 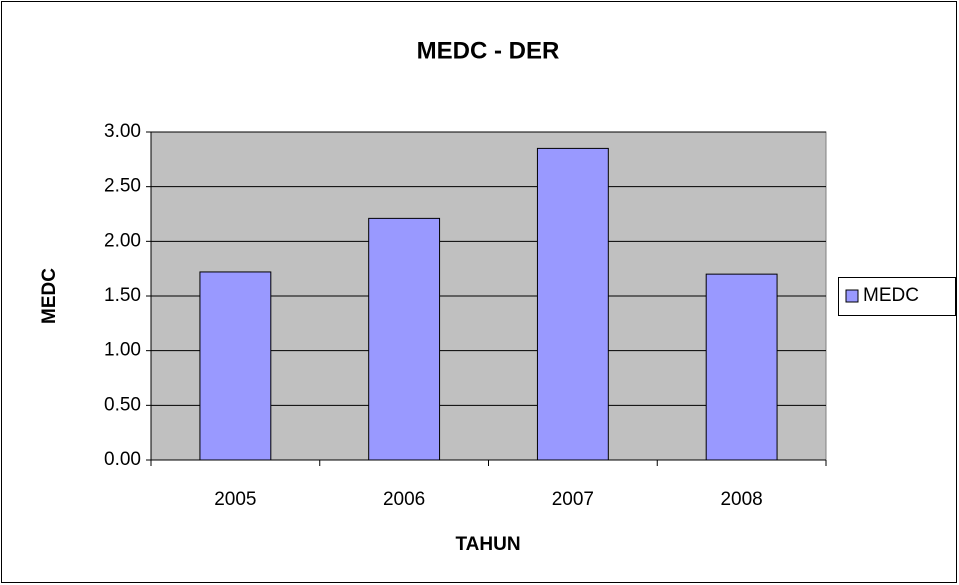 I want to click on x-tick-label: 2006, so click(x=404, y=499).